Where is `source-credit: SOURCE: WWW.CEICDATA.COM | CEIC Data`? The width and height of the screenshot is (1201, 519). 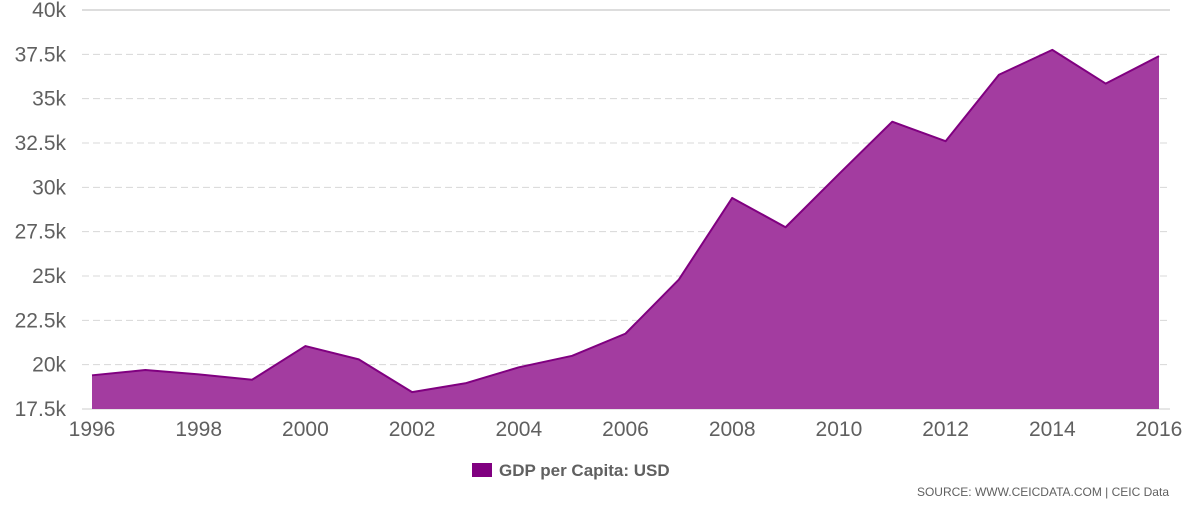 source-credit: SOURCE: WWW.CEICDATA.COM | CEIC Data is located at coordinates (1043, 492).